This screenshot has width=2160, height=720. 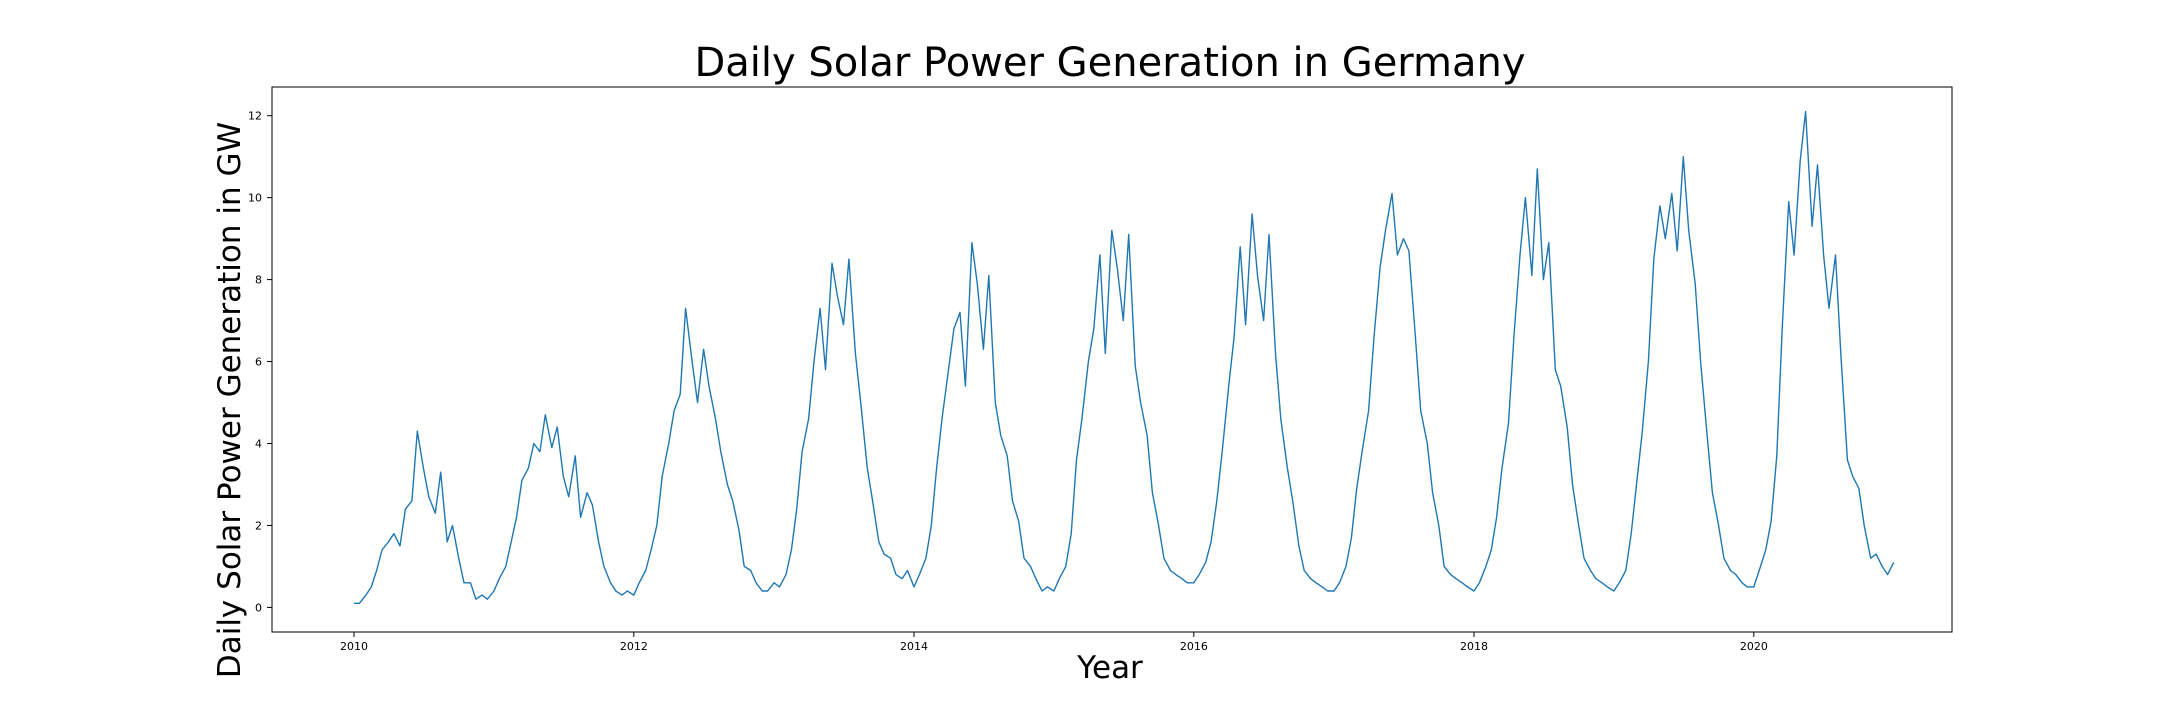 I want to click on x-axis-label: Year, so click(x=1109, y=668).